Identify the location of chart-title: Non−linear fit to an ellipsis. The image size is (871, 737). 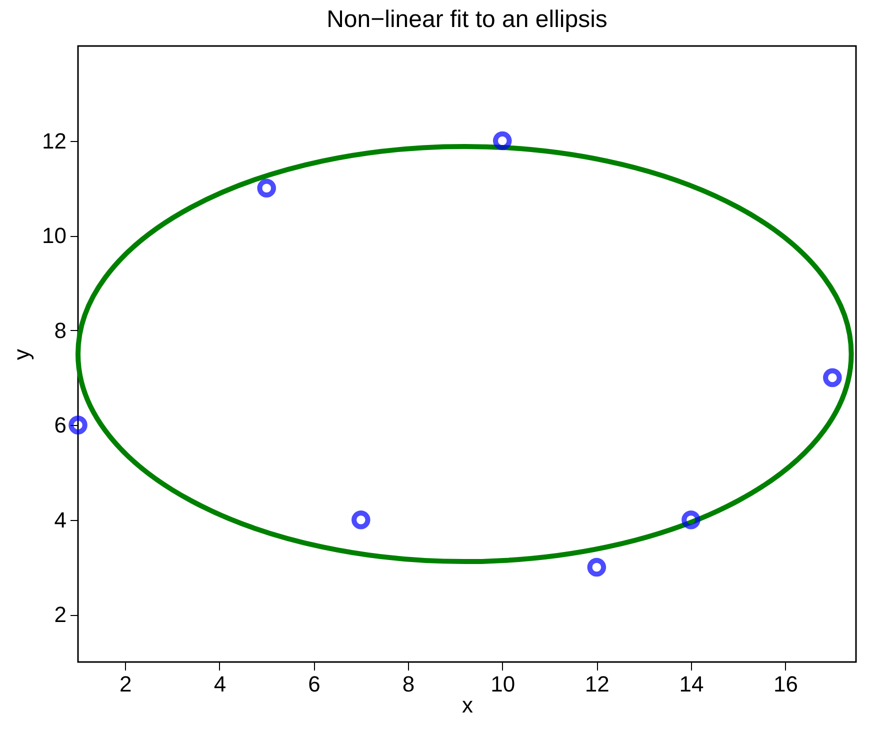
(467, 19).